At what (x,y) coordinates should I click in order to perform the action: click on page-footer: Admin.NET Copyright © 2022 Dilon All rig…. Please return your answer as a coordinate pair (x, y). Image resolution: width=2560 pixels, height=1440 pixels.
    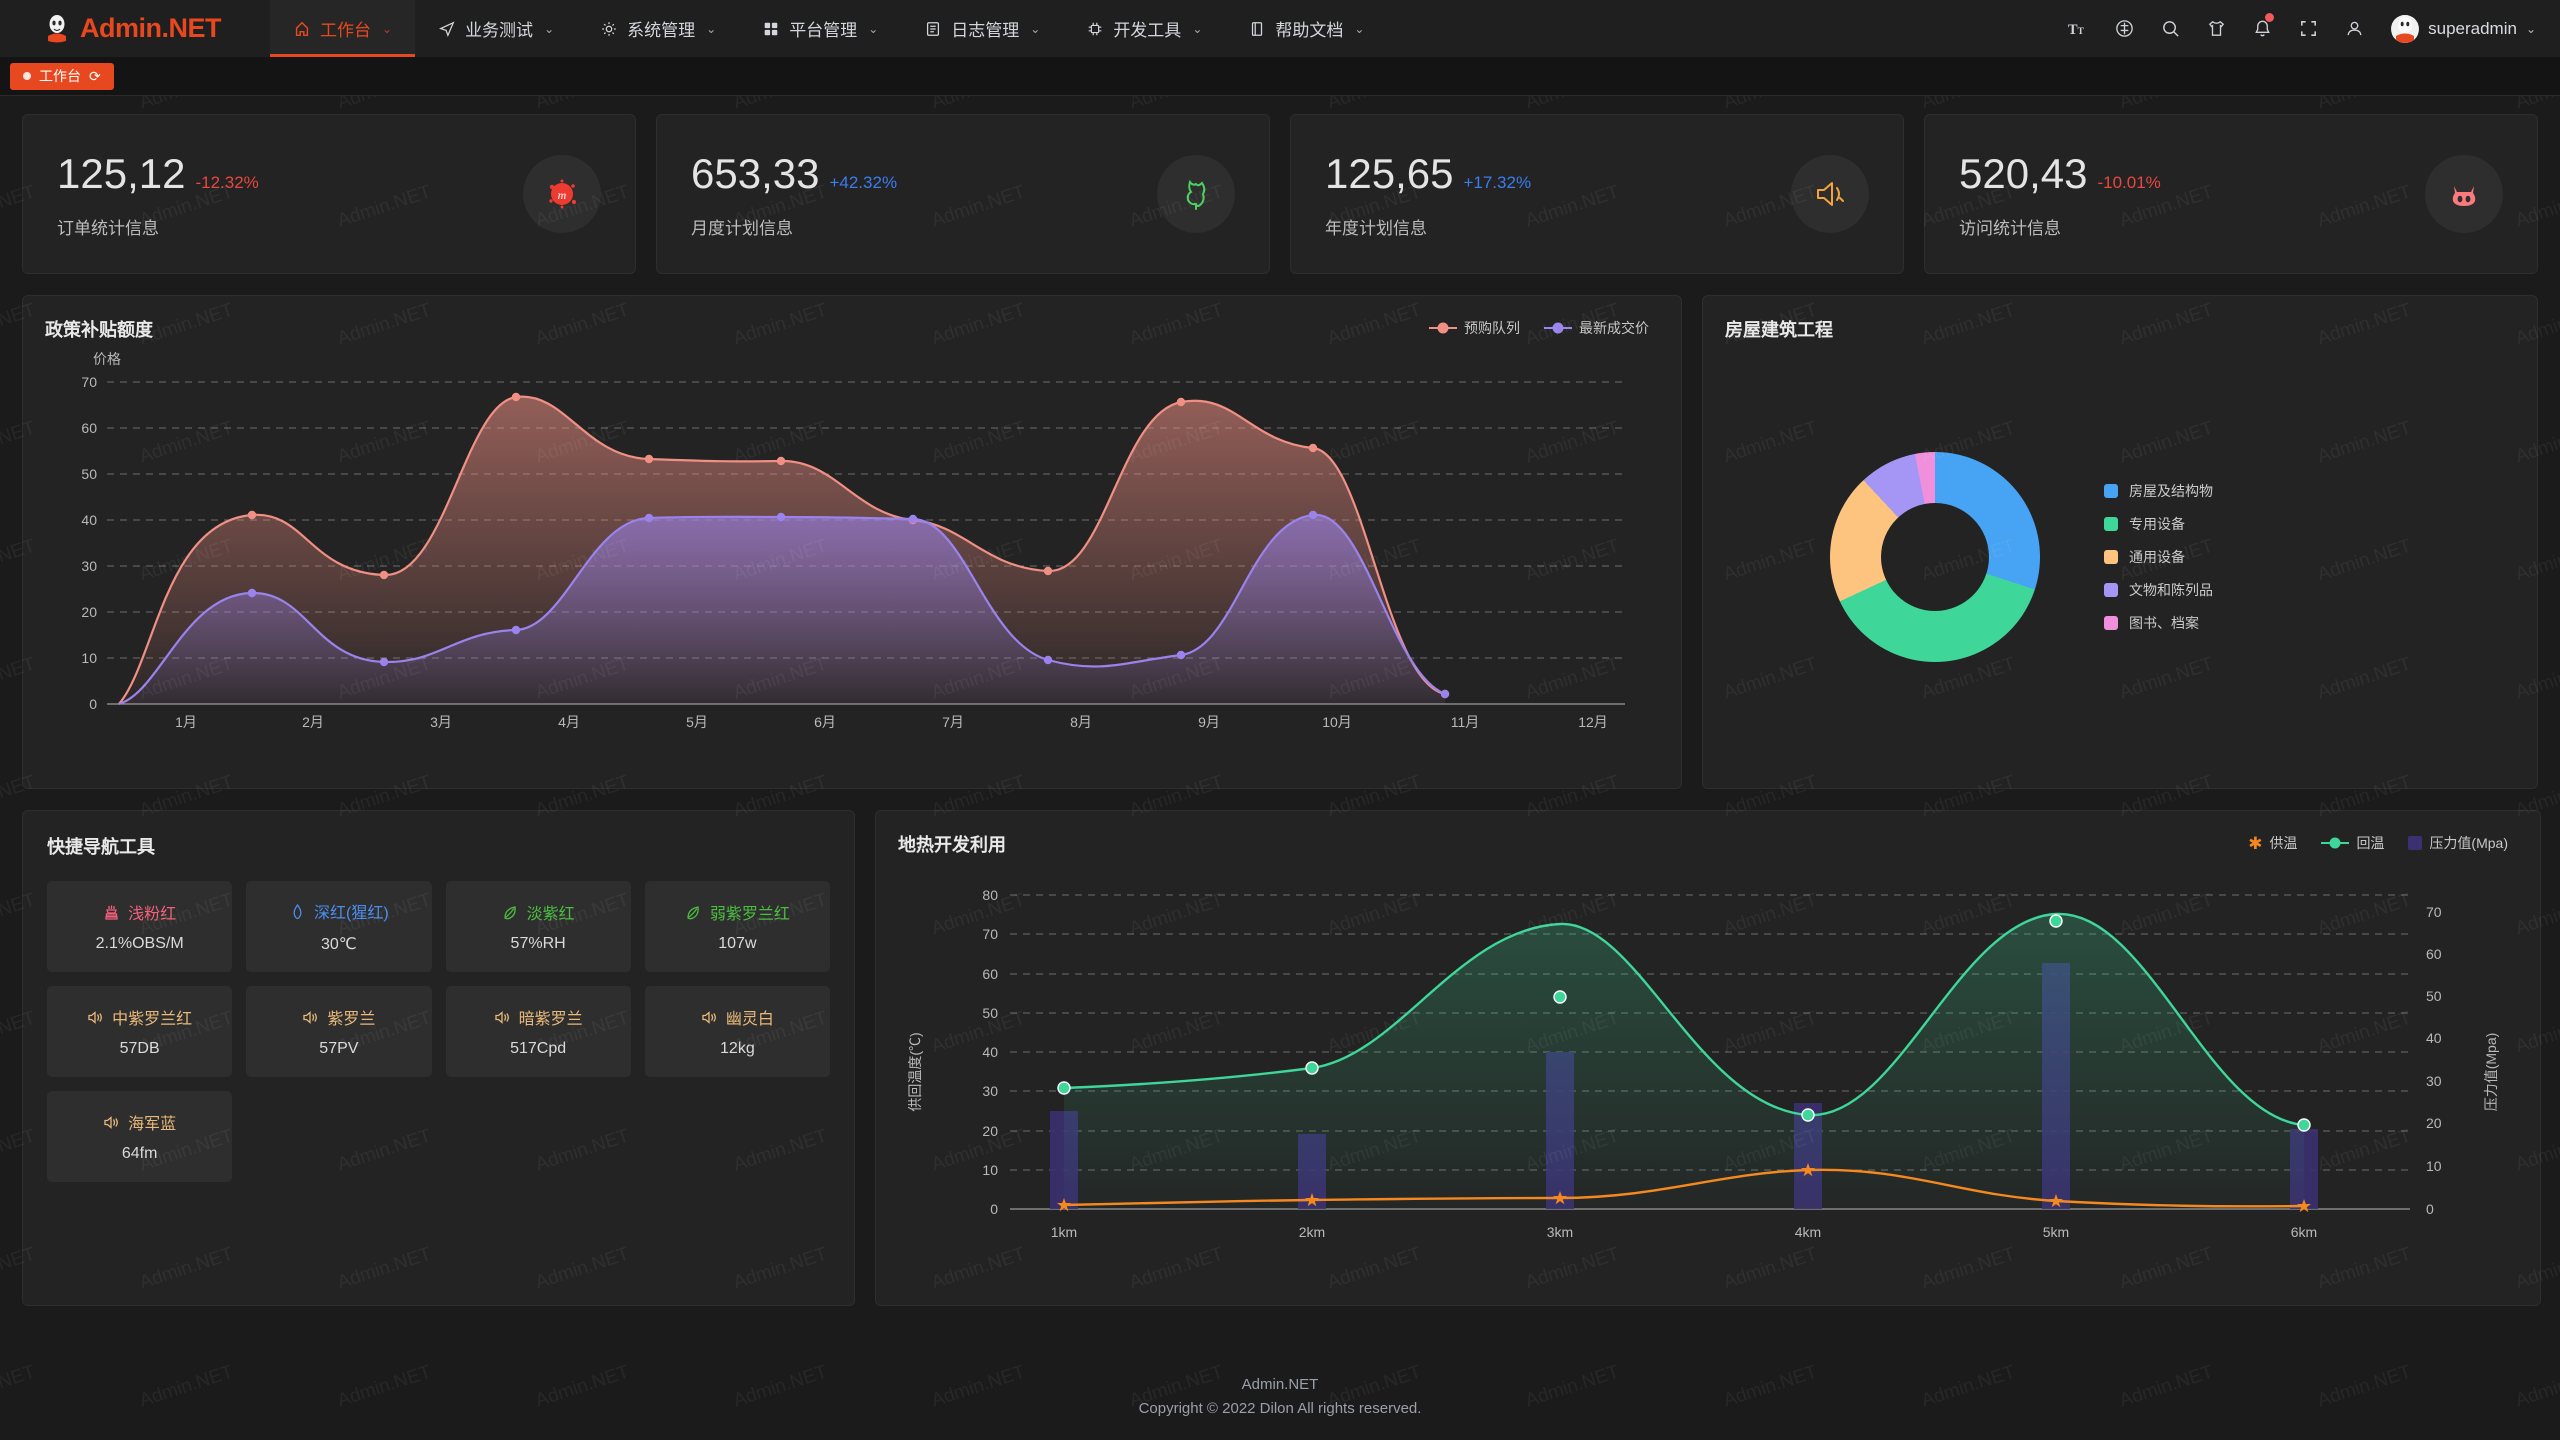
    Looking at the image, I should click on (1280, 1396).